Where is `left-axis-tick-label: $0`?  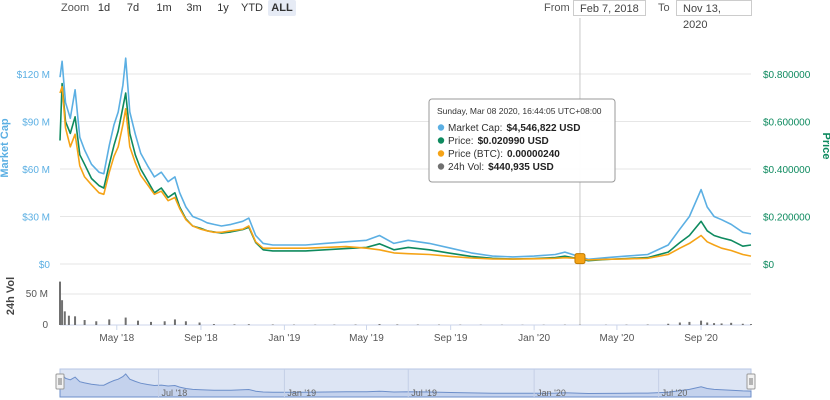 left-axis-tick-label: $0 is located at coordinates (45, 265).